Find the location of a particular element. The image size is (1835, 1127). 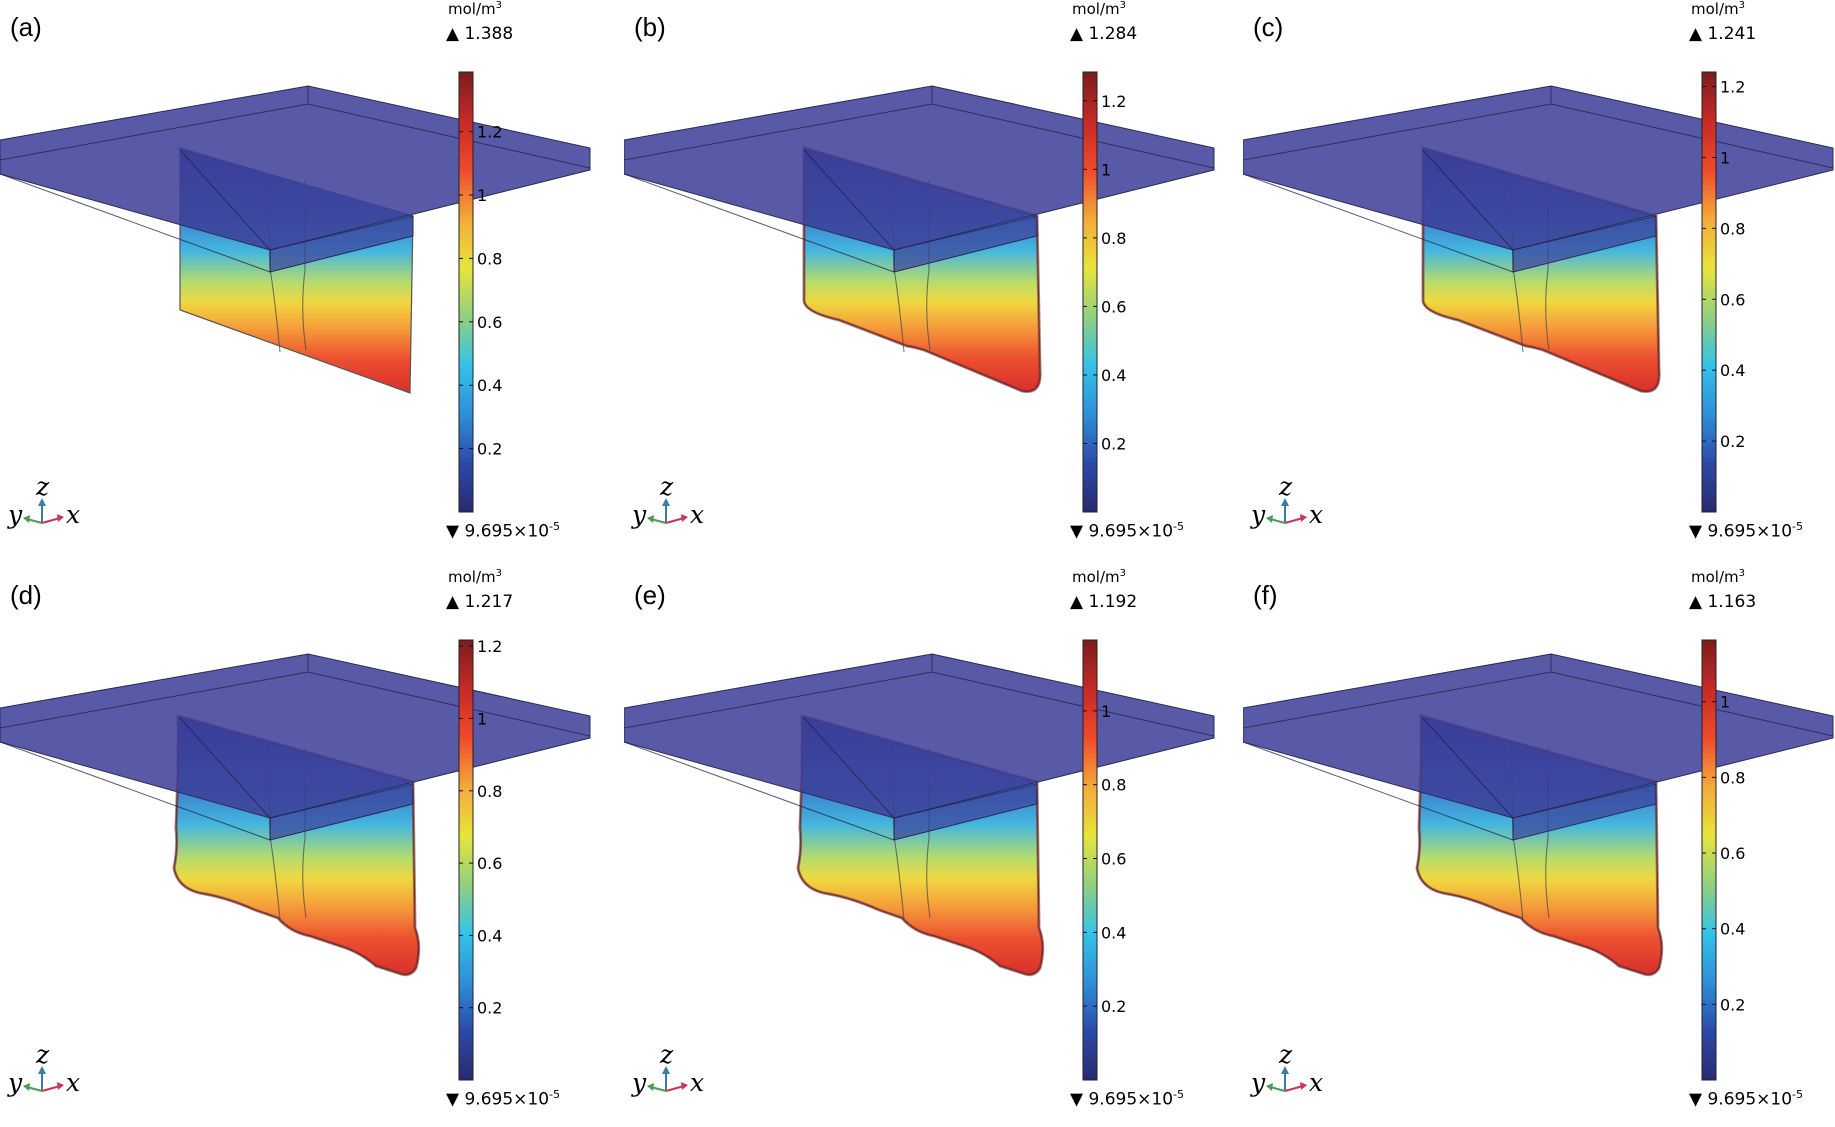

panel-label: (f) is located at coordinates (1265, 595).